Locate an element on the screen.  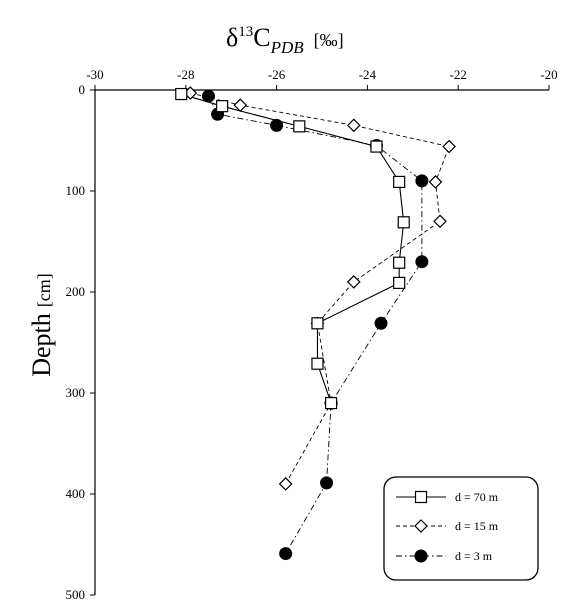
y-tick-label: 300 is located at coordinates (76, 392).